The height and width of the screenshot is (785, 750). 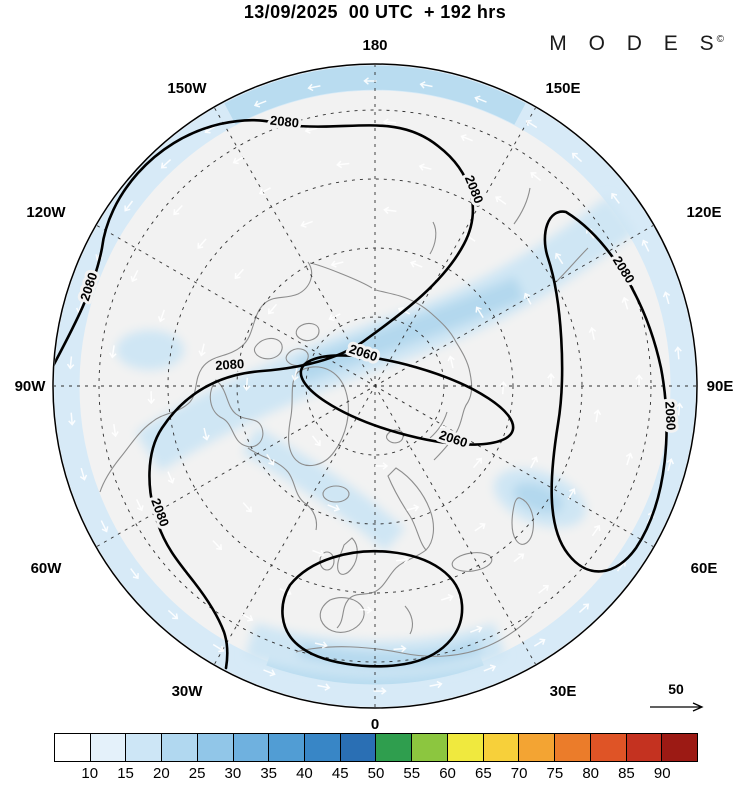 I want to click on colorbar-tick-label: 20, so click(x=161, y=773).